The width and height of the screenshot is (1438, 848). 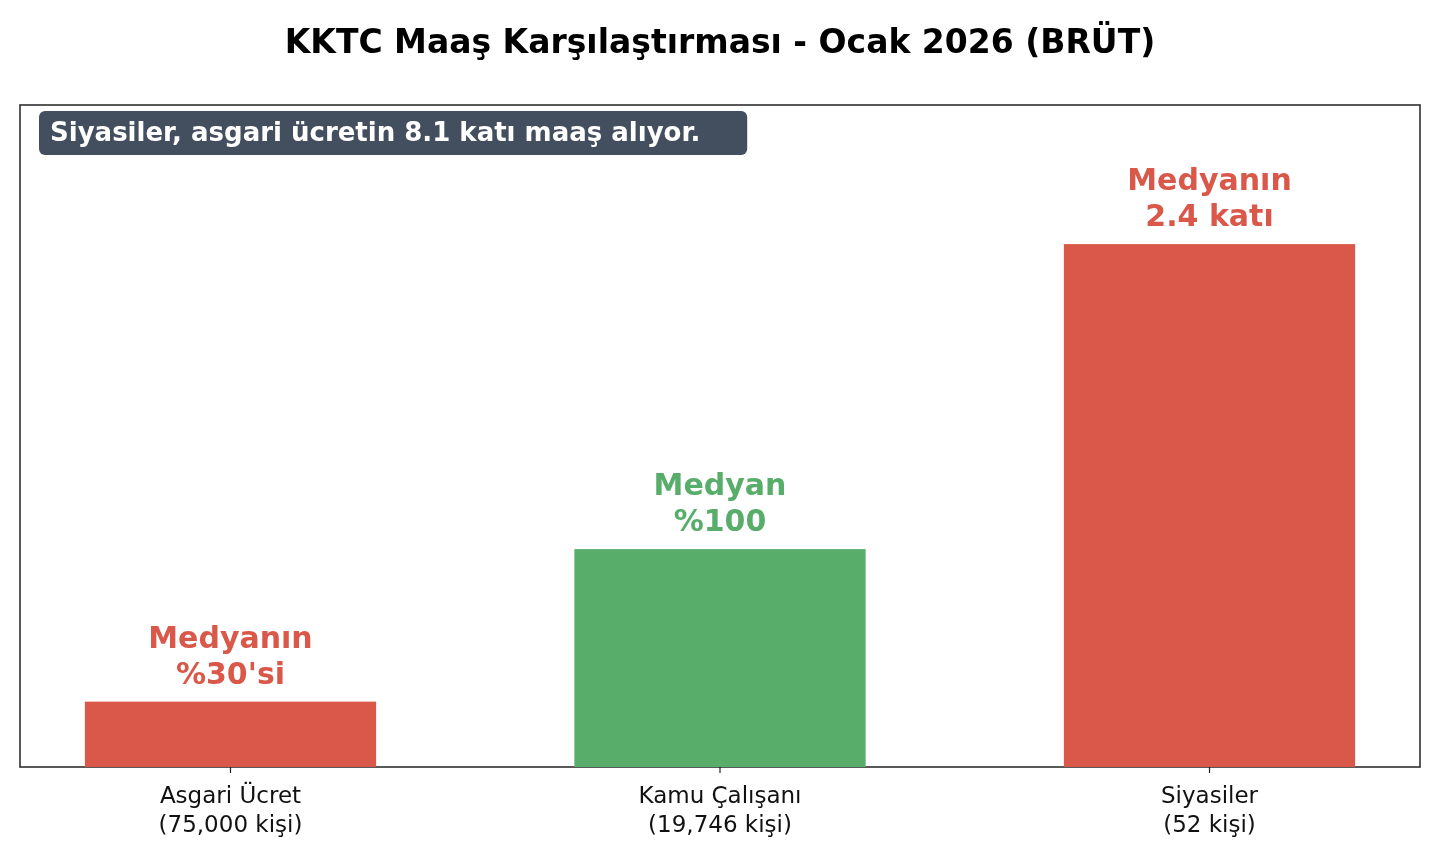 I want to click on text: Siyasiler, asgari ücretin 8.1 katı maaş alıyor., so click(x=375, y=132).